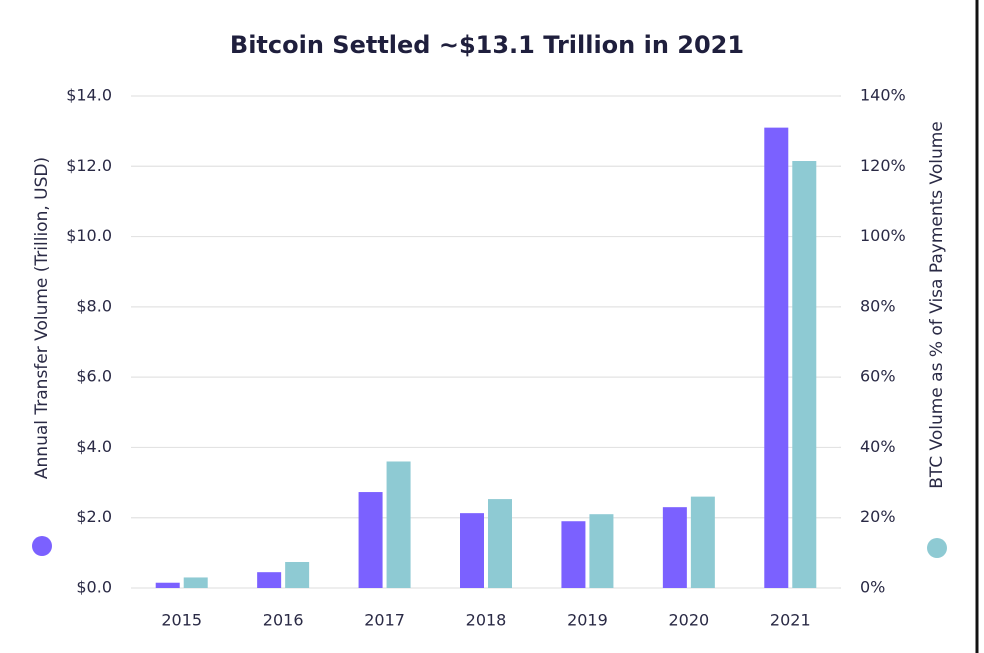 This screenshot has width=984, height=653. I want to click on y2-tick-label: 20%, so click(878, 516).